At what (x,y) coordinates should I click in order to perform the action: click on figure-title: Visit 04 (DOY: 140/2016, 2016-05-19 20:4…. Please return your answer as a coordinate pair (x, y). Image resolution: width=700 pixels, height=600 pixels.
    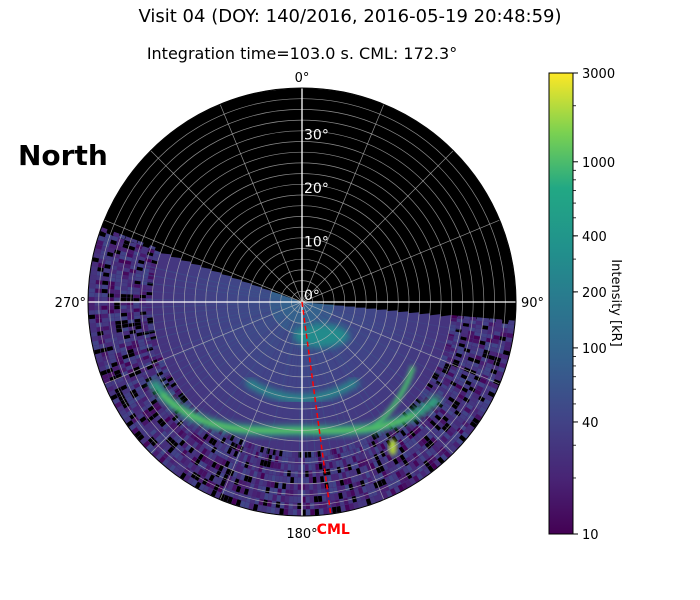
    Looking at the image, I should click on (349, 16).